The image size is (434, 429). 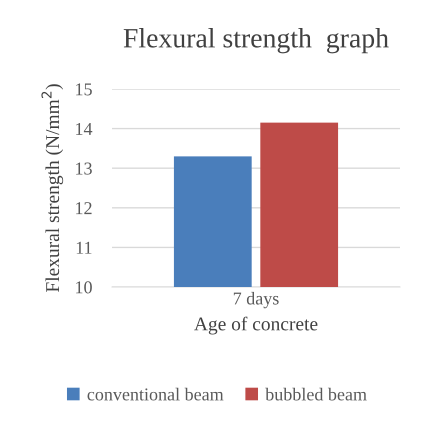 I want to click on y-tick-label: 10, so click(x=84, y=287).